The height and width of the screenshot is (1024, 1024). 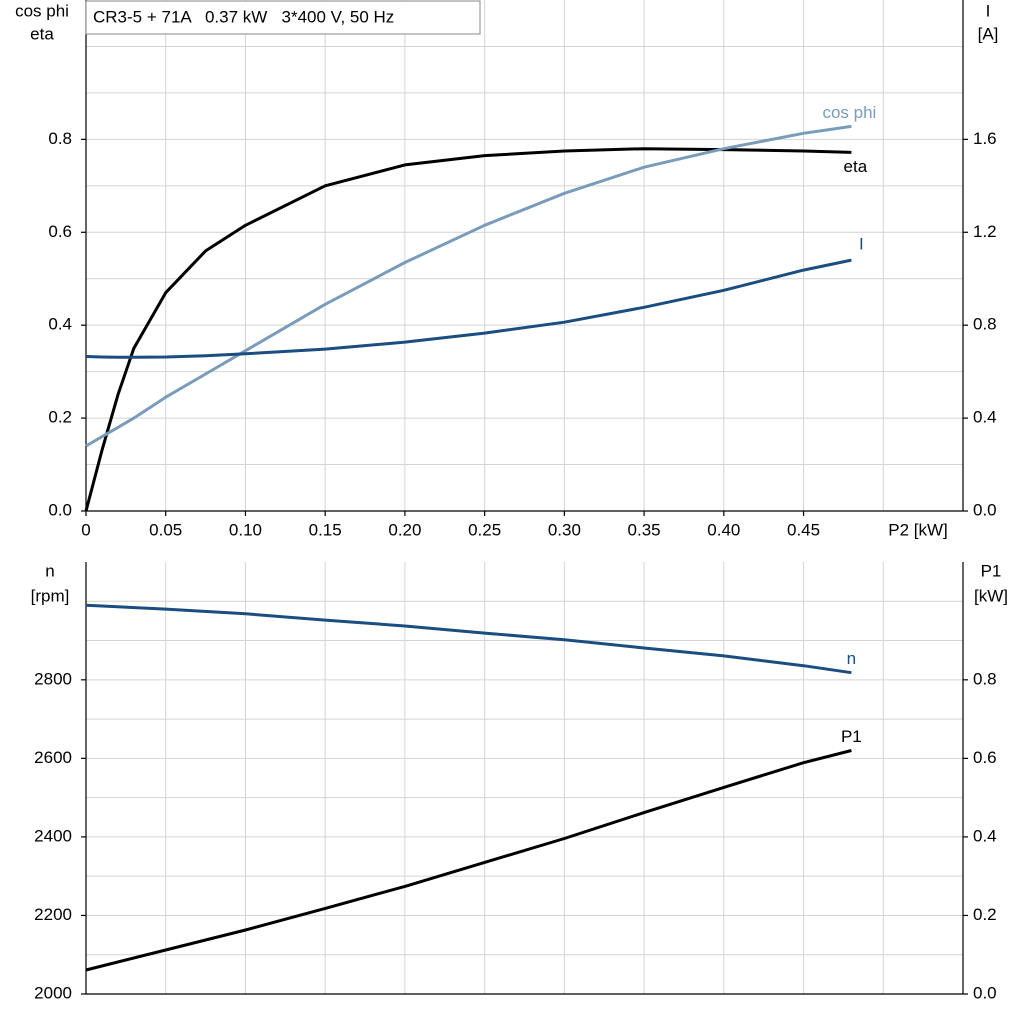 What do you see at coordinates (404, 529) in the screenshot?
I see `x-tick-label: 0.20` at bounding box center [404, 529].